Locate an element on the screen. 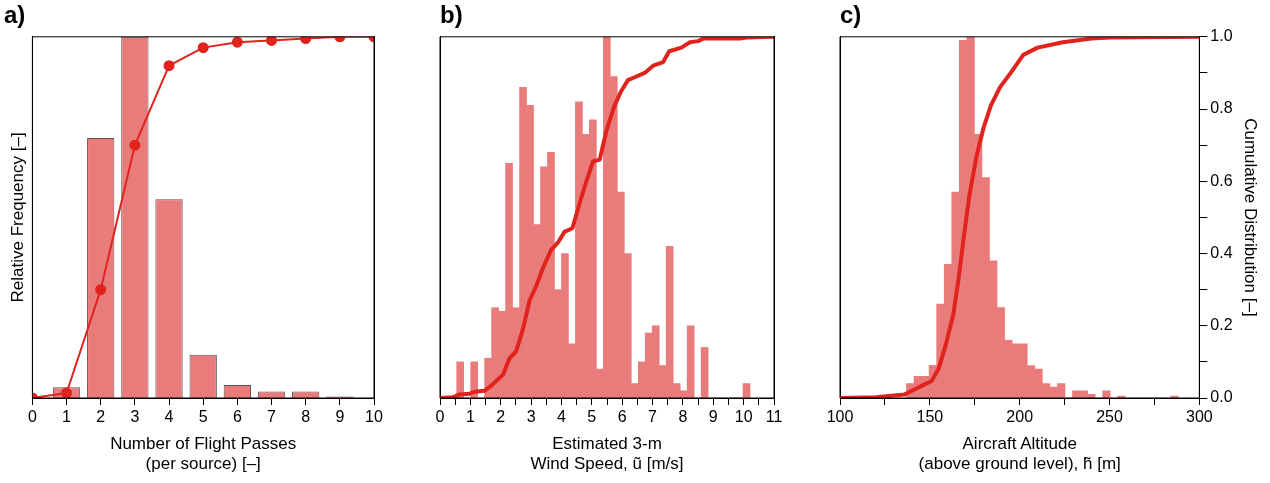 The width and height of the screenshot is (1270, 483). y-axis-title: Relative Frequency [–] is located at coordinates (17, 217).